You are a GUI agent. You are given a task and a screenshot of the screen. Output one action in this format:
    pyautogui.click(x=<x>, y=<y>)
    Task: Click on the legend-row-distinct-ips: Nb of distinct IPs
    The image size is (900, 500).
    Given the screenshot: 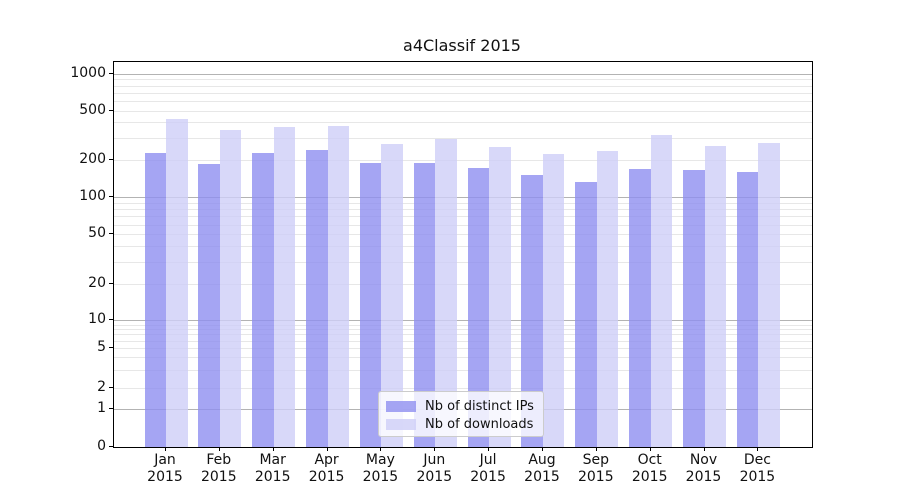 What is the action you would take?
    pyautogui.click(x=460, y=406)
    